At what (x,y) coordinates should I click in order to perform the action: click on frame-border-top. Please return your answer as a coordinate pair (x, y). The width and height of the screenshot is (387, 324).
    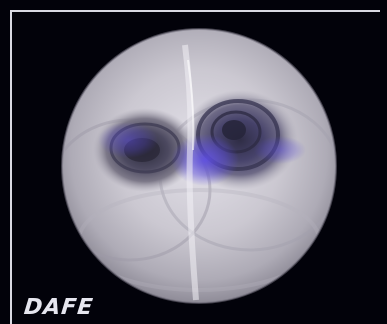
    Looking at the image, I should click on (195, 11).